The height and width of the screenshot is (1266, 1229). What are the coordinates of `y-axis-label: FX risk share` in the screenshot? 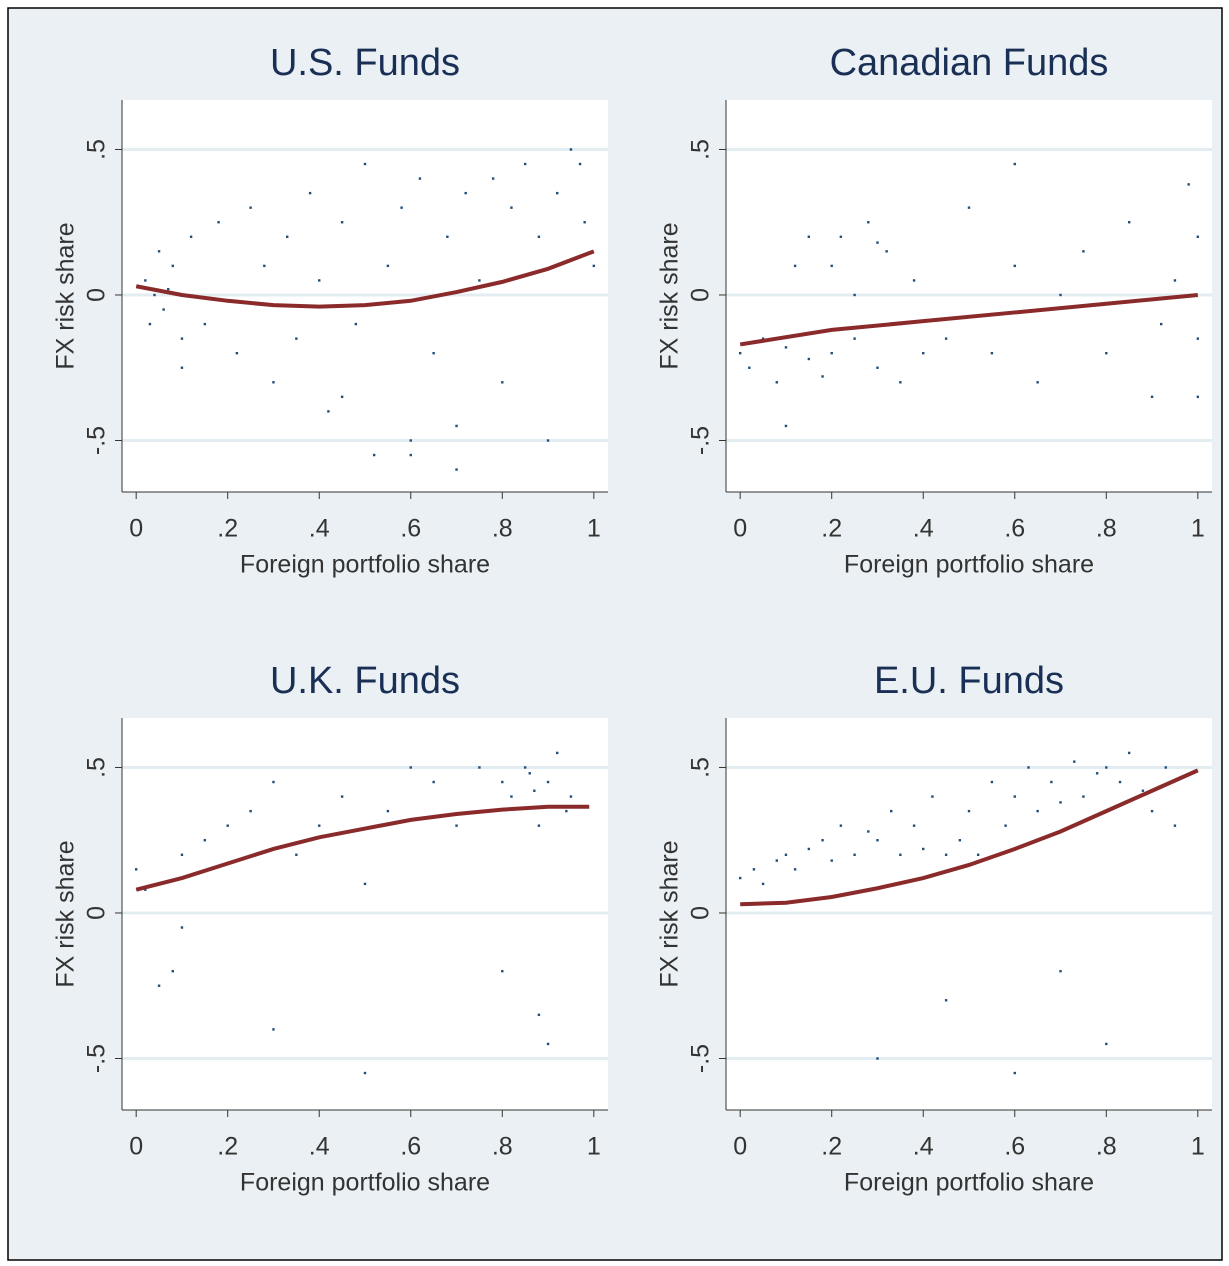 It's located at (66, 295).